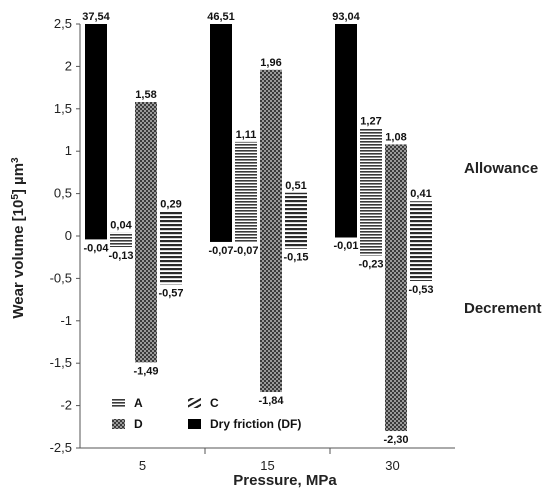 Image resolution: width=560 pixels, height=495 pixels. I want to click on legend-label: D, so click(138, 424).